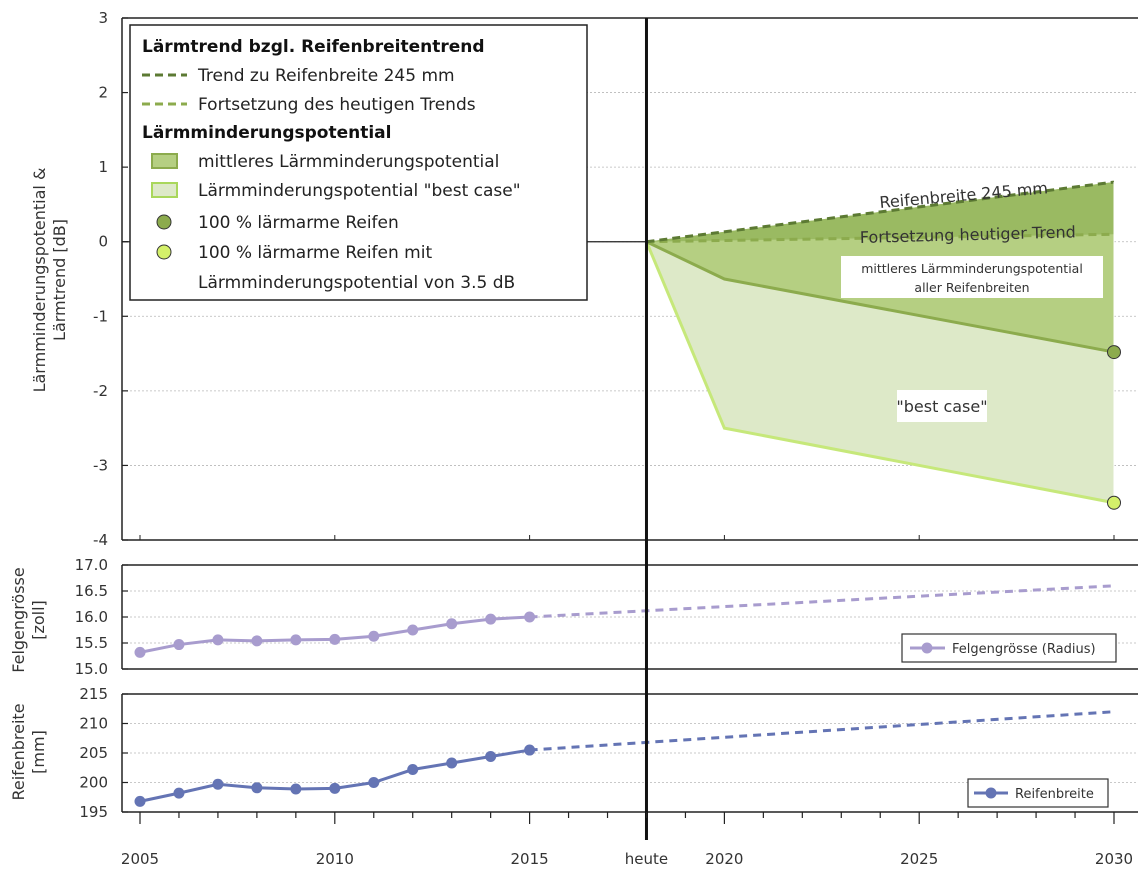 This screenshot has width=1140, height=870. I want to click on main-ytick-label: -2, so click(100, 391).